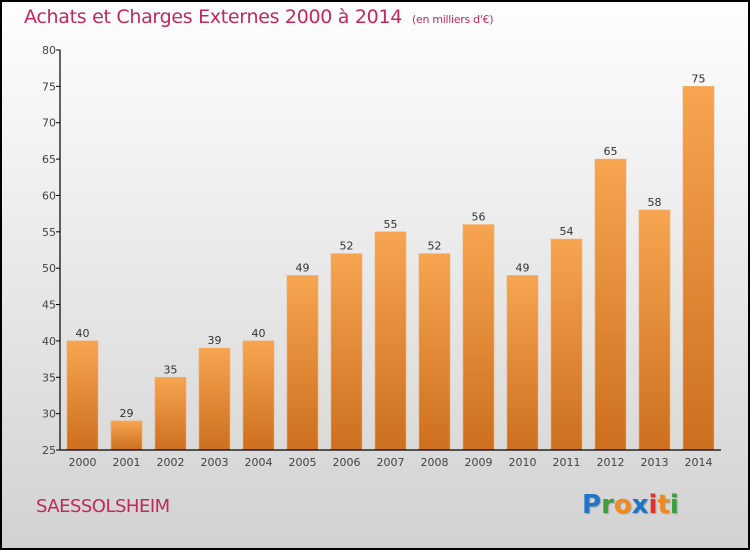 This screenshot has width=750, height=550. What do you see at coordinates (479, 217) in the screenshot?
I see `data-label-2009: 56` at bounding box center [479, 217].